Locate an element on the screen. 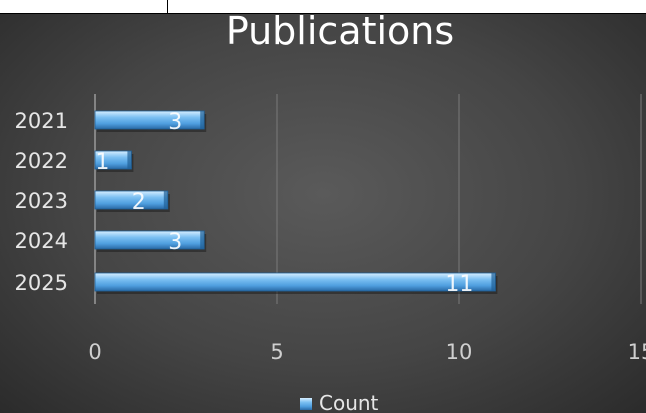  bar-2021 is located at coordinates (149, 120).